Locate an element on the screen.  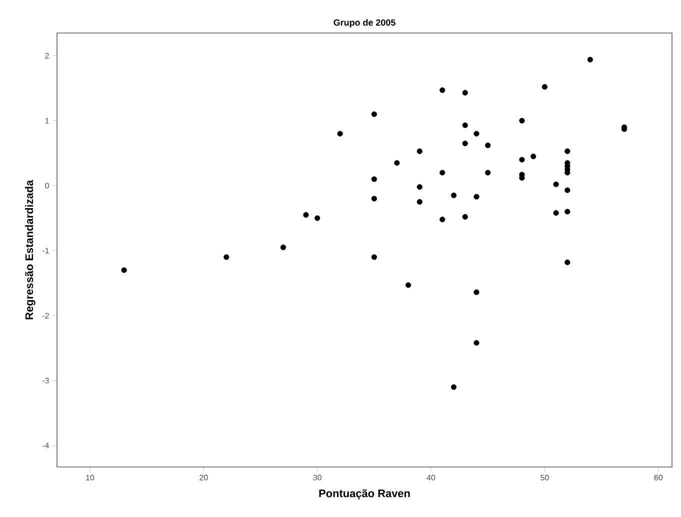
chart-title: Grupo de 2005 is located at coordinates (365, 23).